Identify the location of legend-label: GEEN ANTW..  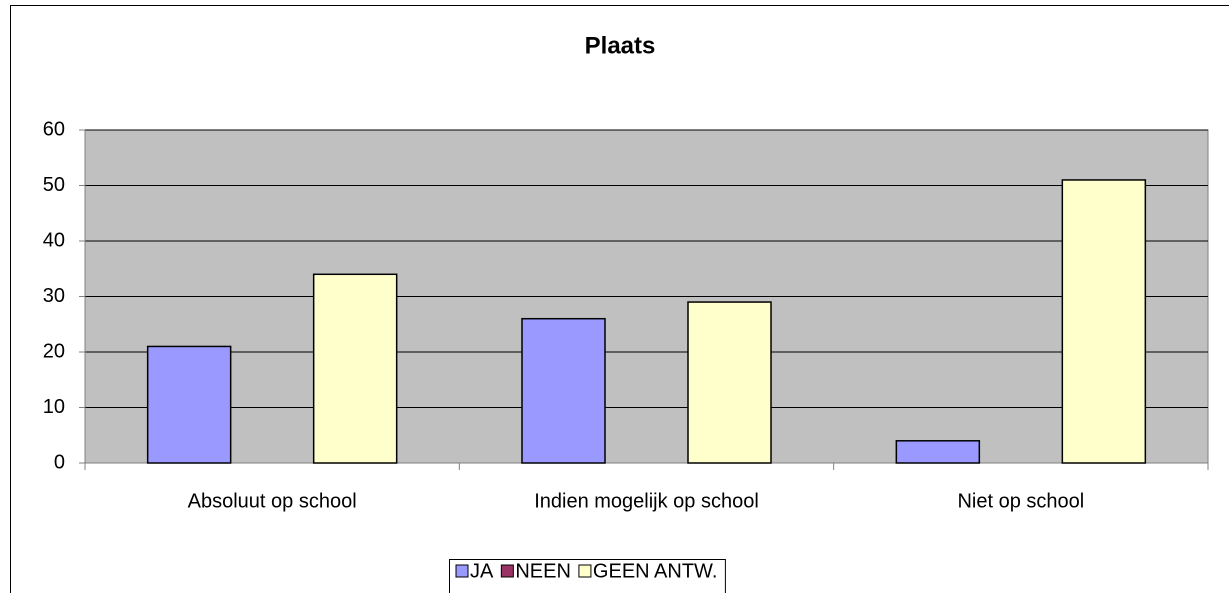
(655, 571).